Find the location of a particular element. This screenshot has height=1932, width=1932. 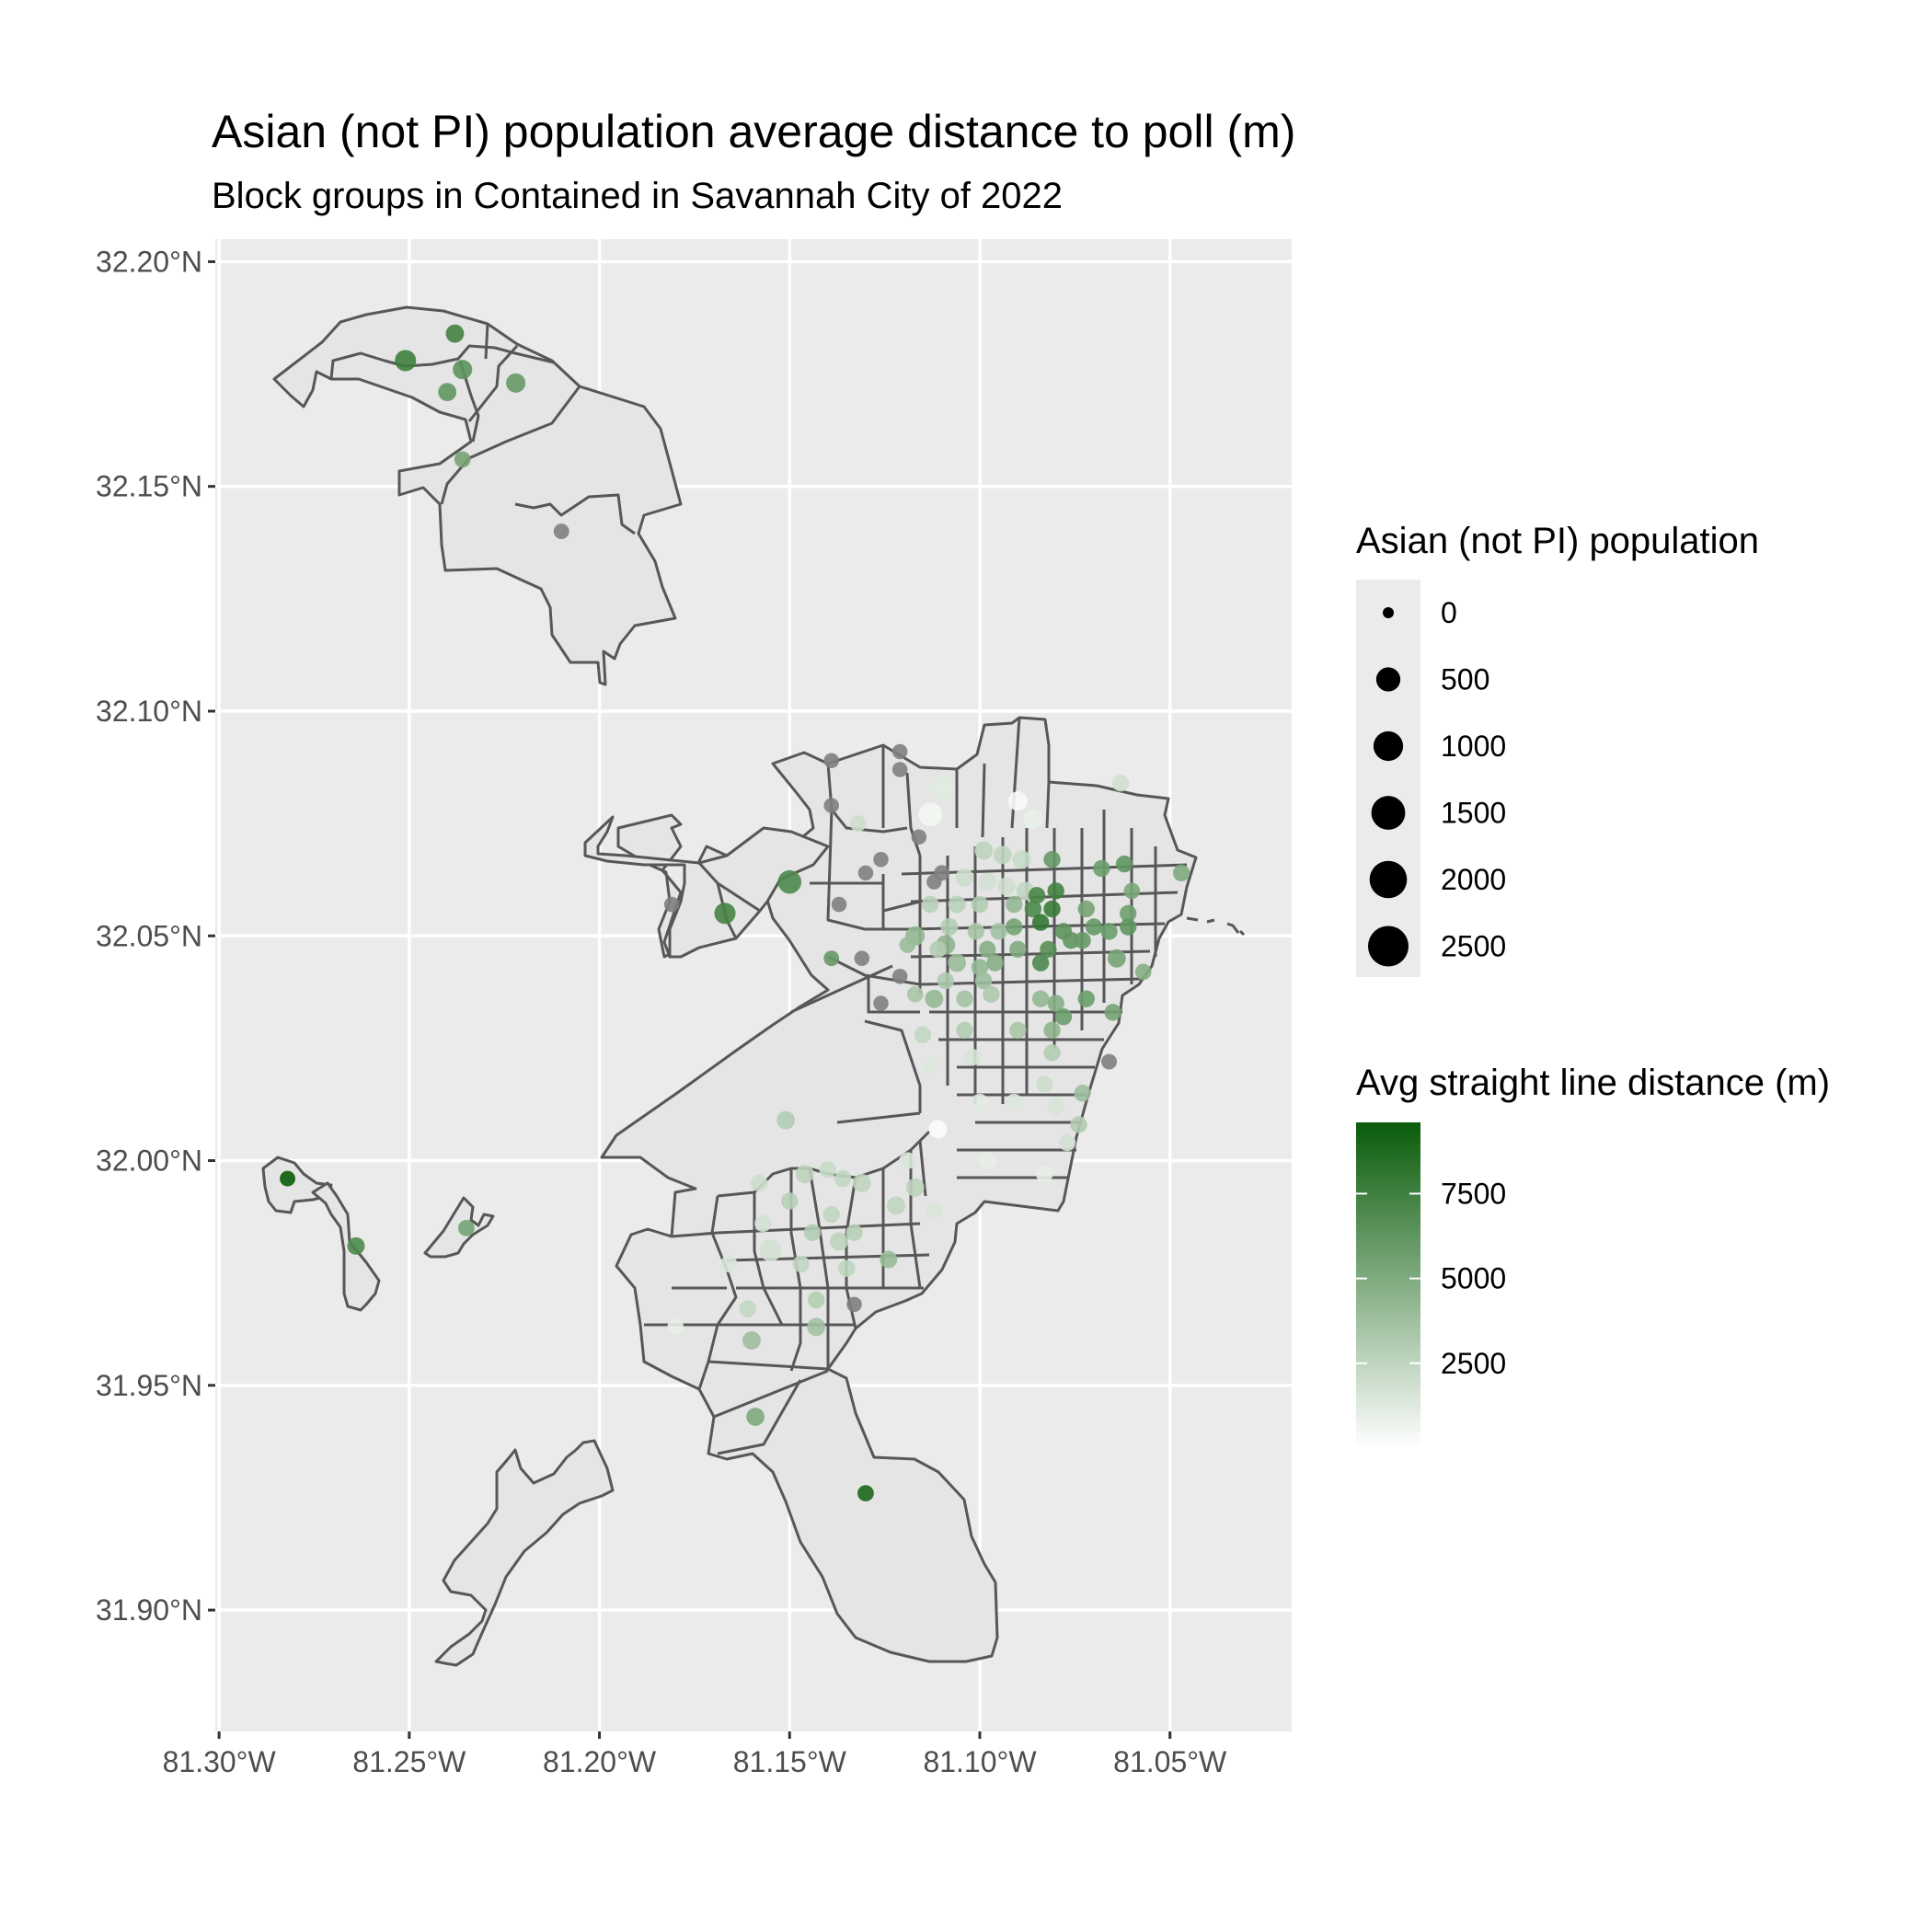

region-east-coast-fragment is located at coordinates (1216, 926).